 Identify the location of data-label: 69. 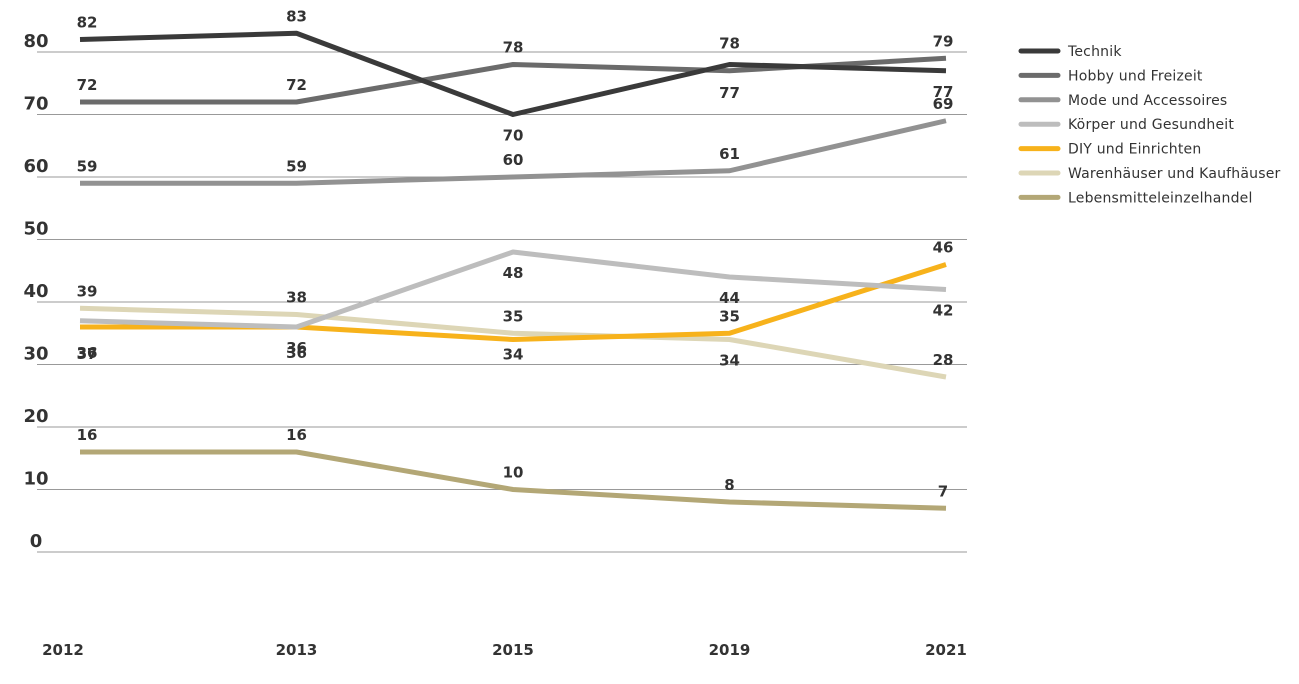
(943, 104).